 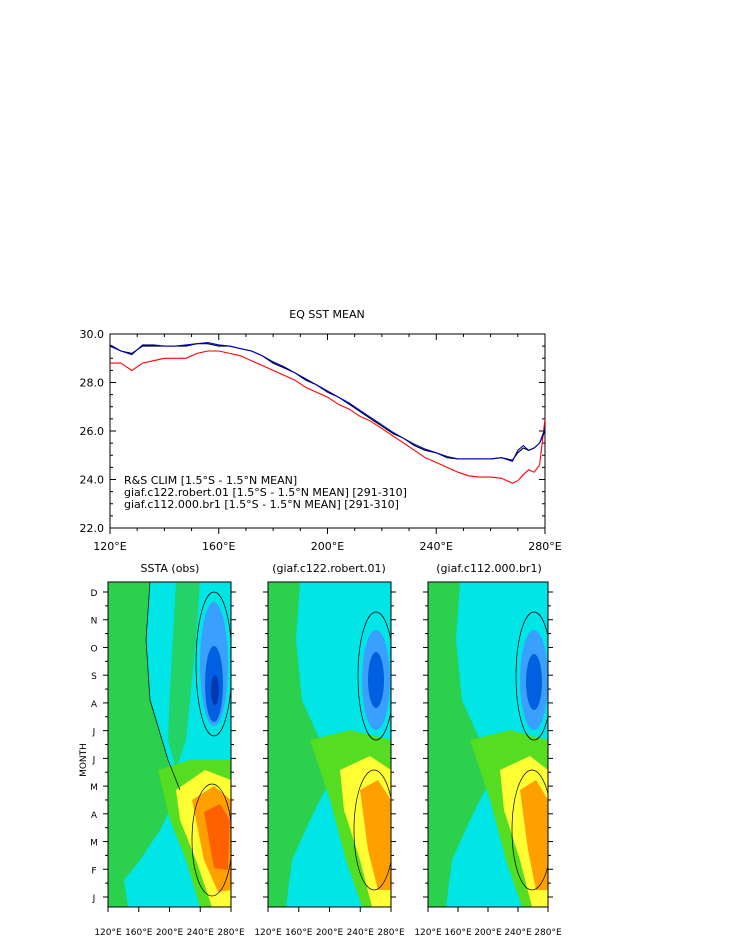 What do you see at coordinates (213, 664) in the screenshot?
I see `obs-contour-blue` at bounding box center [213, 664].